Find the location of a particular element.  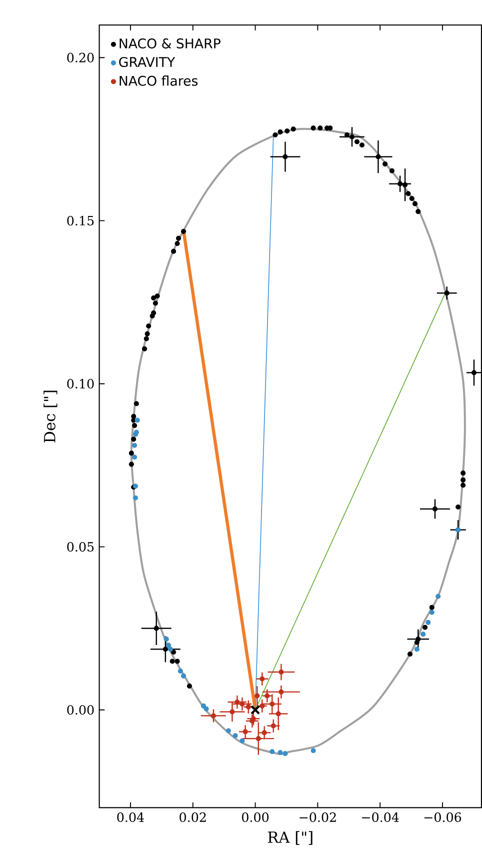

x-axis-title: RA ["] is located at coordinates (290, 838).